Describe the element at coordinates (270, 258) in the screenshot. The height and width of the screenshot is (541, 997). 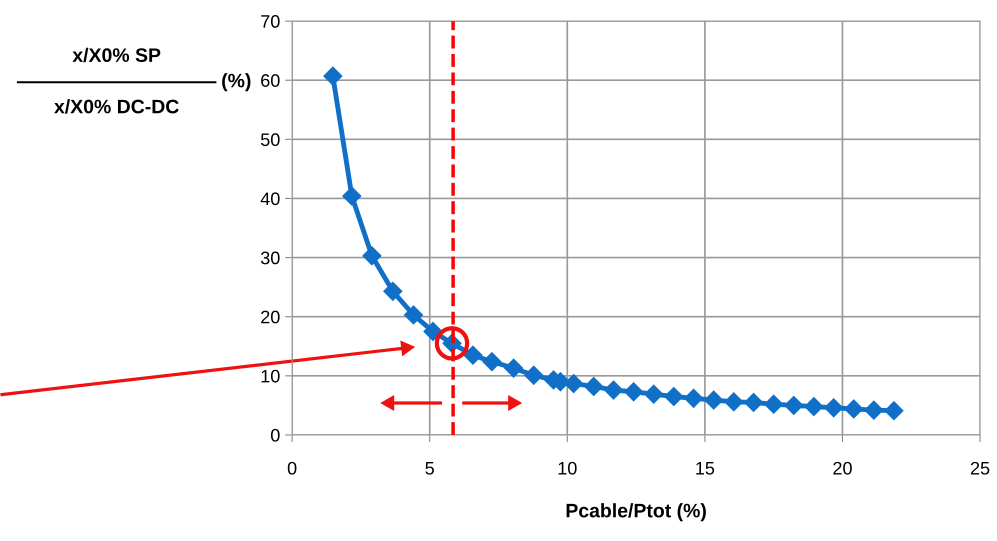
I see `y-tick-label: 30` at that location.